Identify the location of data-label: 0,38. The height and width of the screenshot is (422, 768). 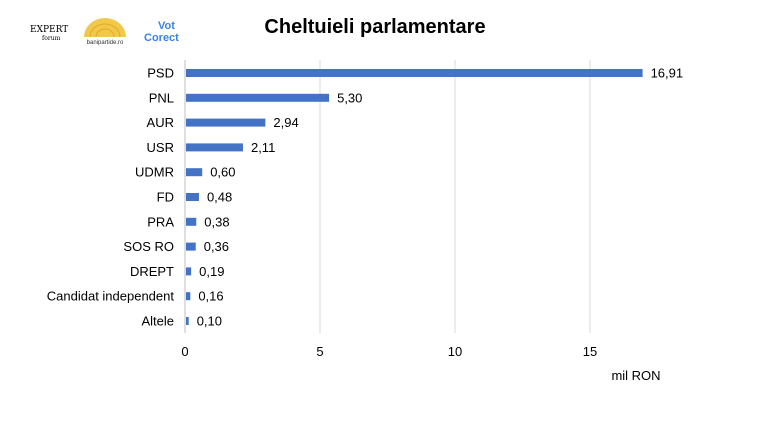
(216, 221).